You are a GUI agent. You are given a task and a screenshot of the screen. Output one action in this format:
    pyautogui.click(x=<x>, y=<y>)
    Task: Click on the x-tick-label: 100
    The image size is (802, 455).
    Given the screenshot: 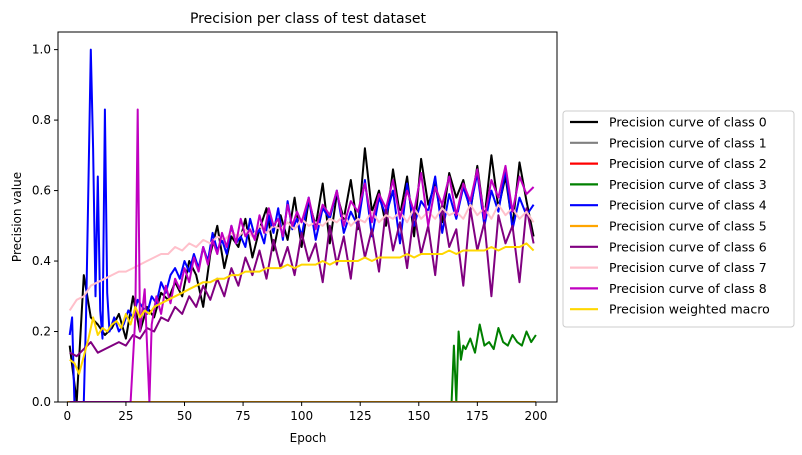 What is the action you would take?
    pyautogui.click(x=301, y=416)
    